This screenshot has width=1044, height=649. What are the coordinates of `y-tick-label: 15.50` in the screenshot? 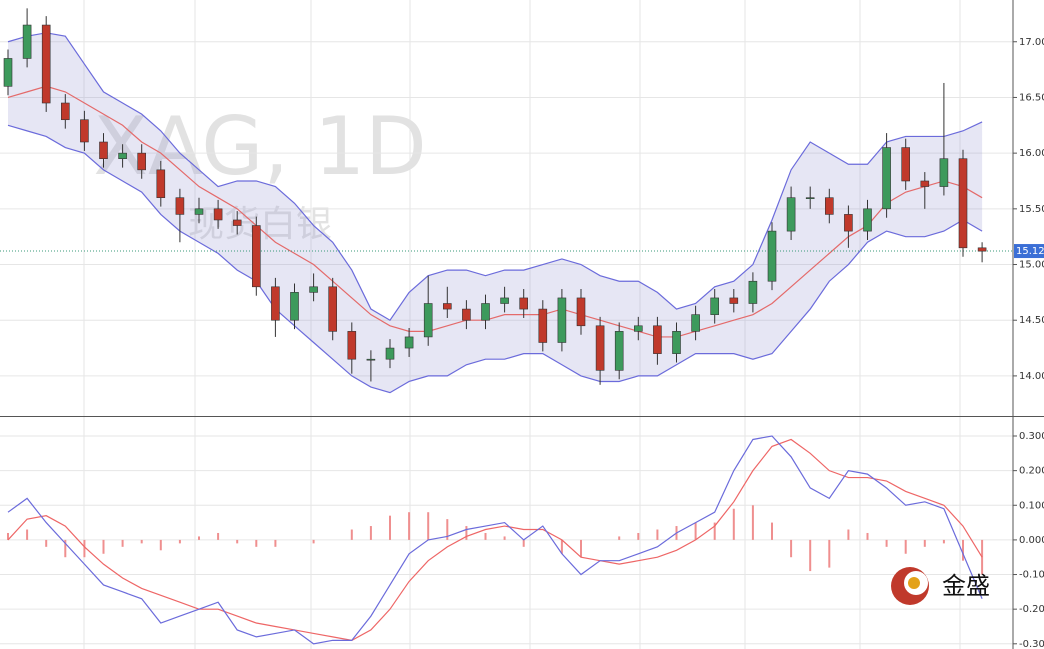 It's located at (1031, 209).